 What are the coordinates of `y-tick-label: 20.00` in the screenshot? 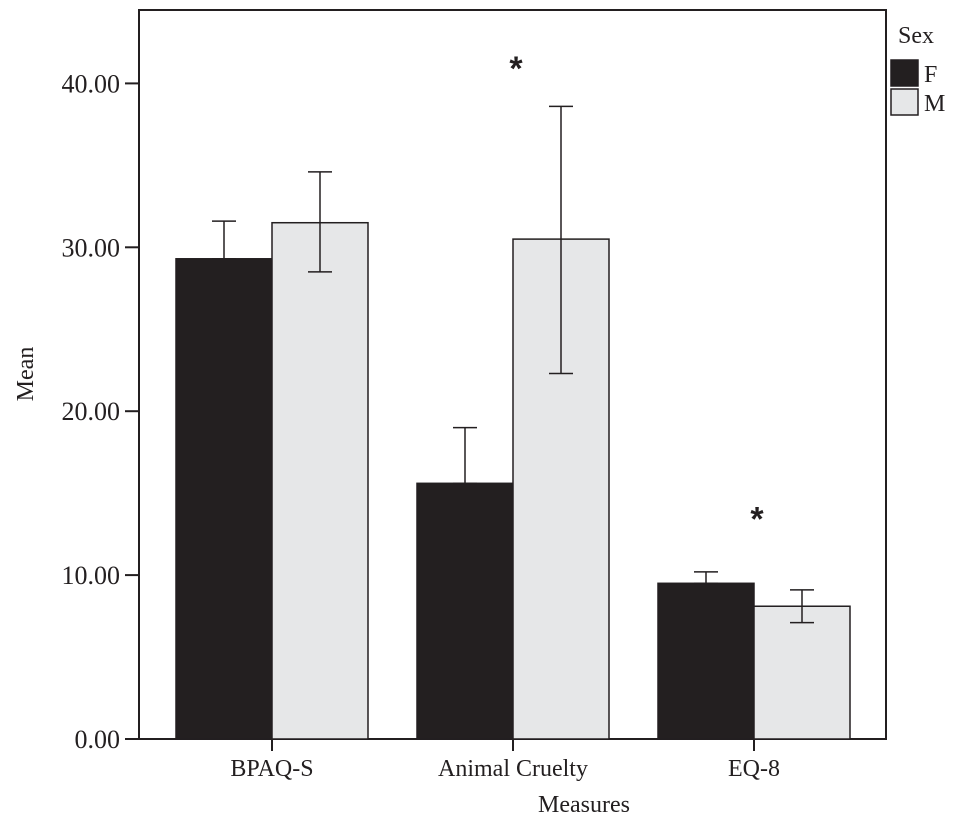 It's located at (91, 411).